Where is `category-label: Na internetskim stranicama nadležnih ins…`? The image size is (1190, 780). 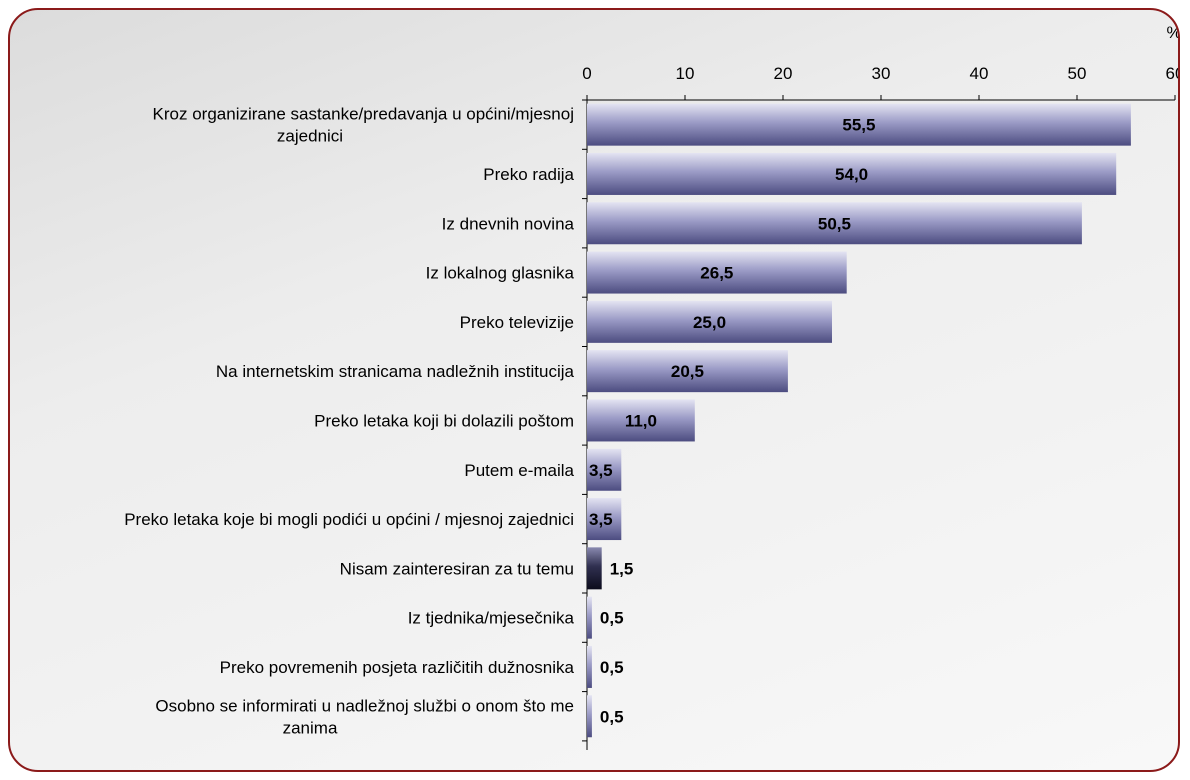
category-label: Na internetskim stranicama nadležnih ins… is located at coordinates (395, 371).